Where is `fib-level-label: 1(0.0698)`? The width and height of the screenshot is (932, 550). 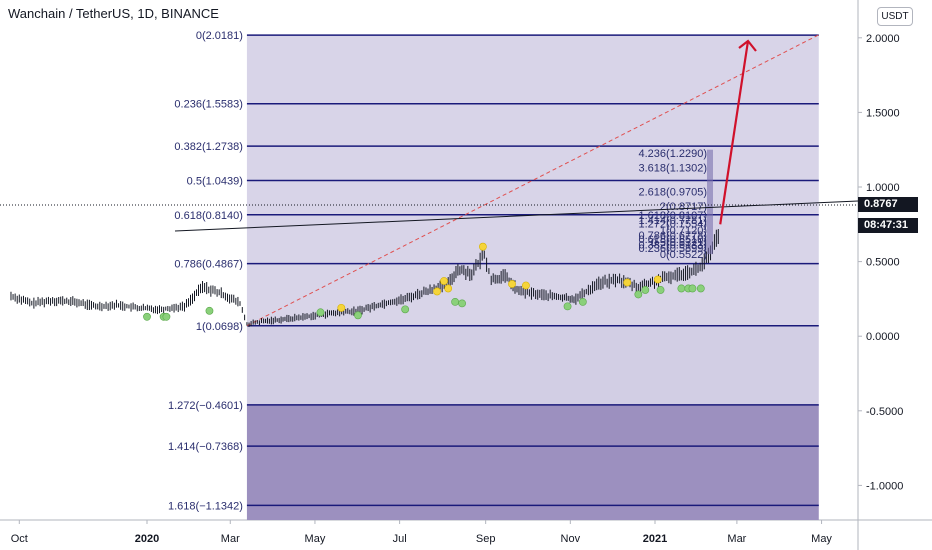
fib-level-label: 1(0.0698) is located at coordinates (219, 327).